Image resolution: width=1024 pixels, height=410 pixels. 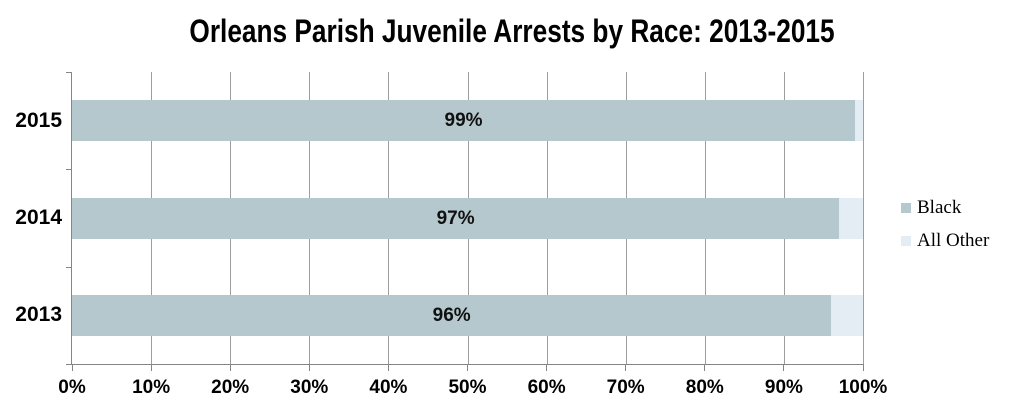 I want to click on x-tick-label: 20%, so click(x=230, y=387).